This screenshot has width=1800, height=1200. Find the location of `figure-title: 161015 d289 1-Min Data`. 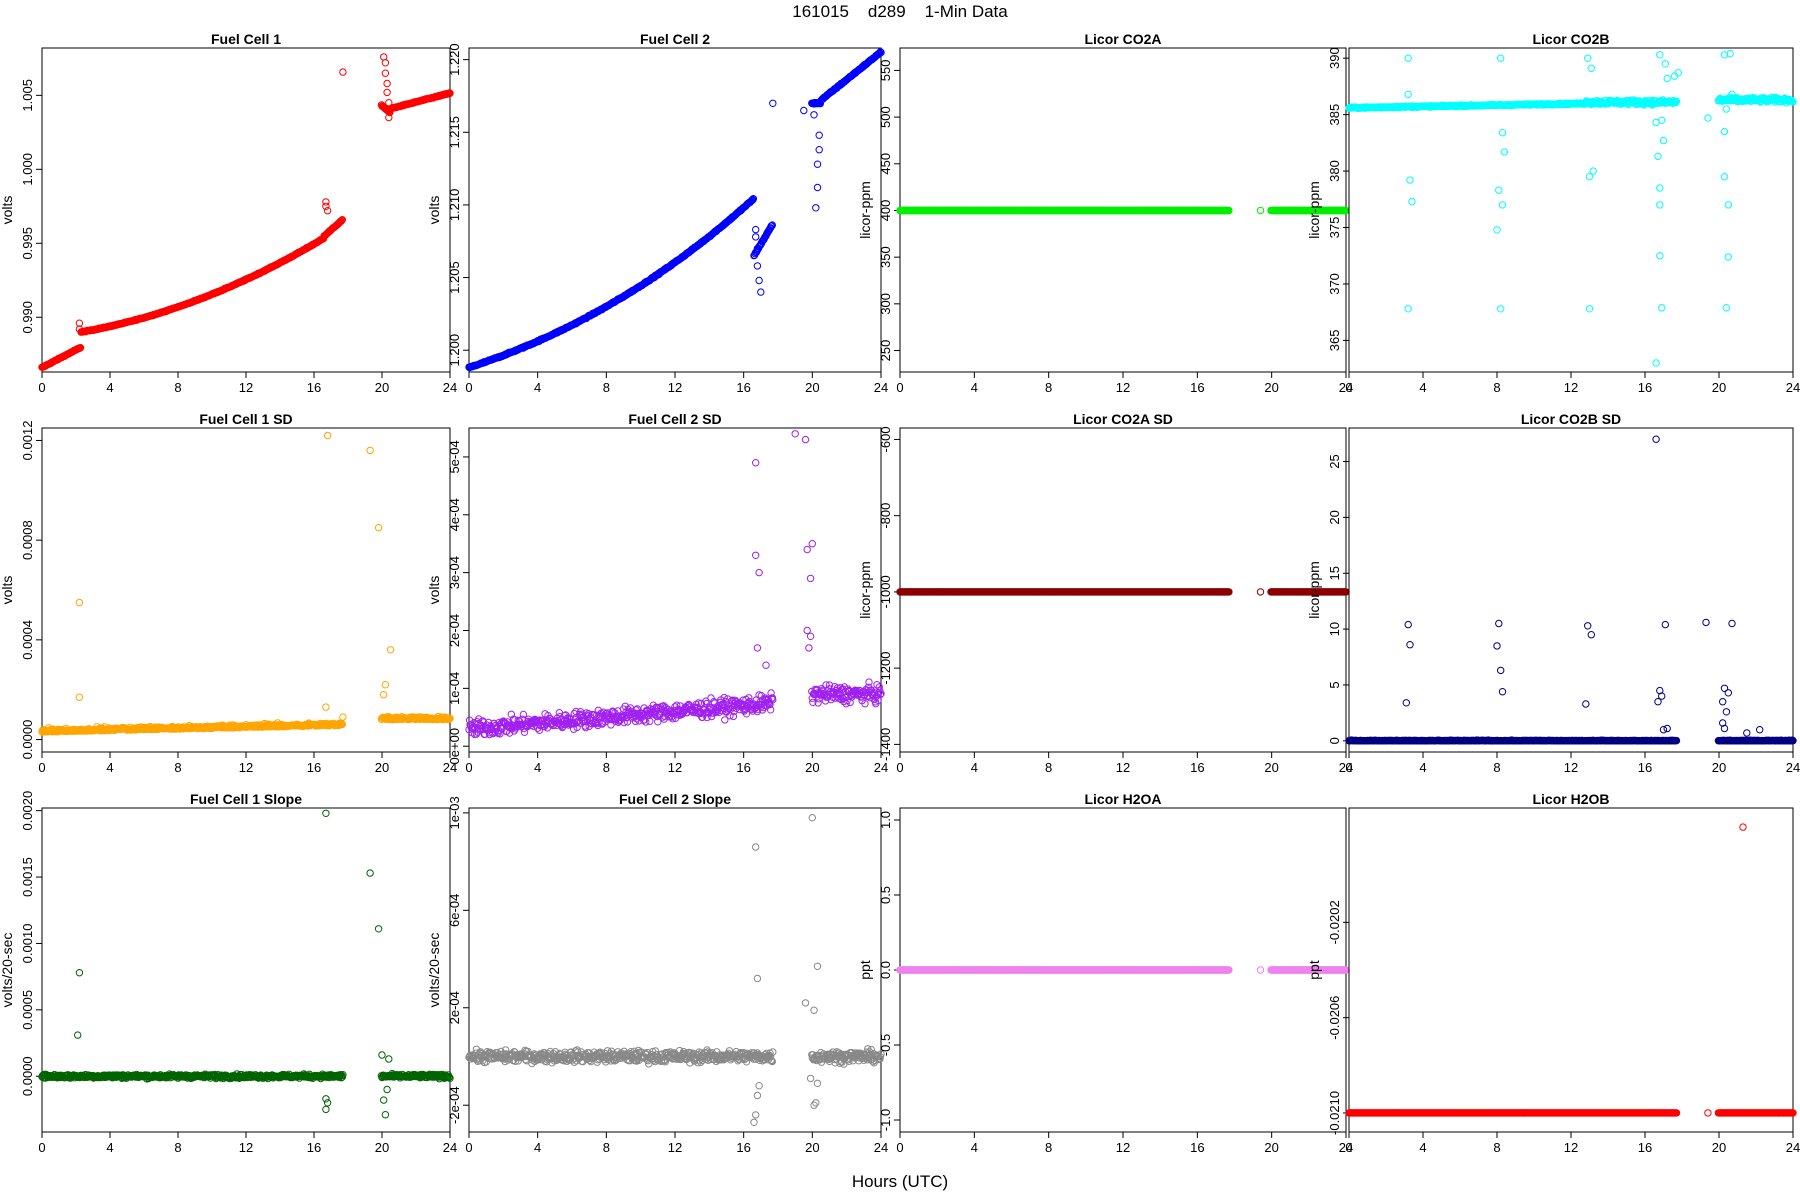

figure-title: 161015 d289 1-Min Data is located at coordinates (900, 11).